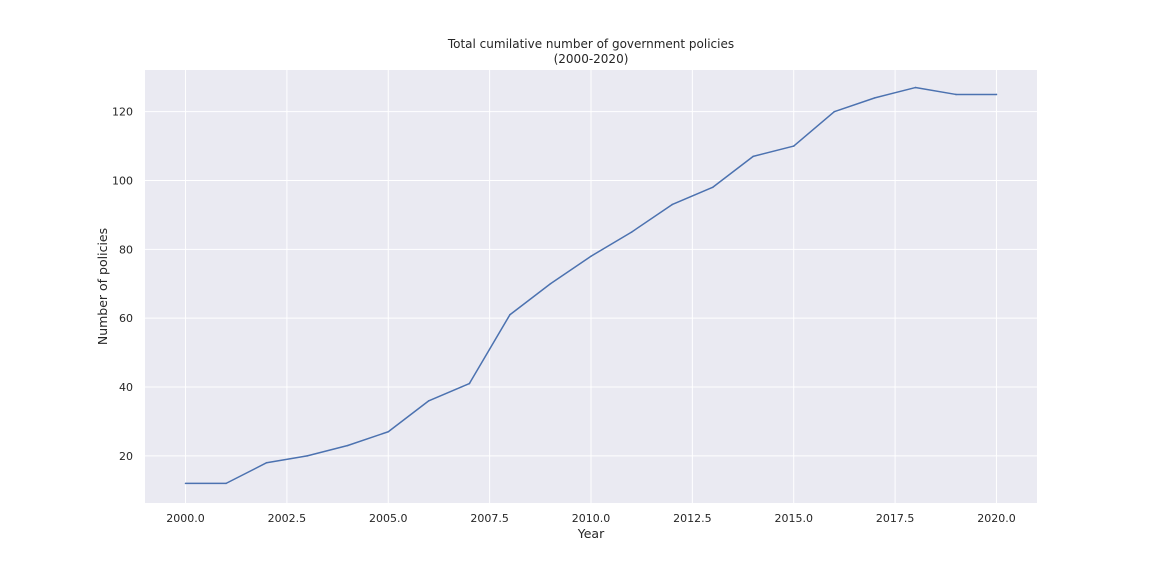  Describe the element at coordinates (388, 518) in the screenshot. I see `x-tick-label: 2005.0` at that location.